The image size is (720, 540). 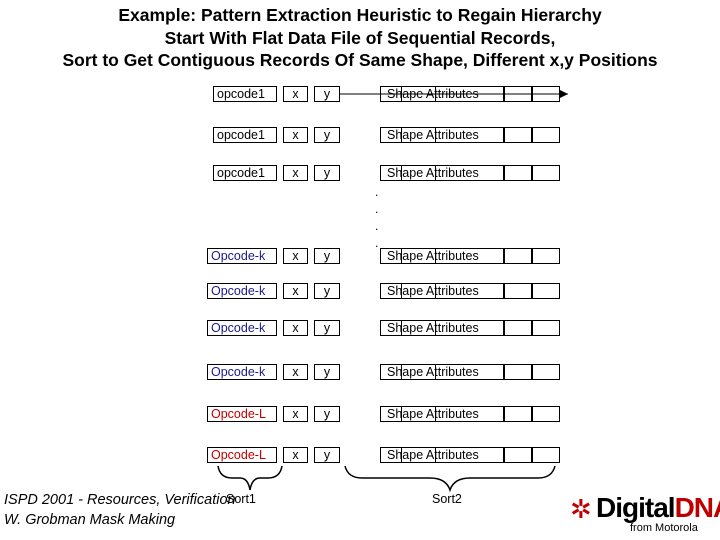 I want to click on sort1-brace, so click(x=250, y=478).